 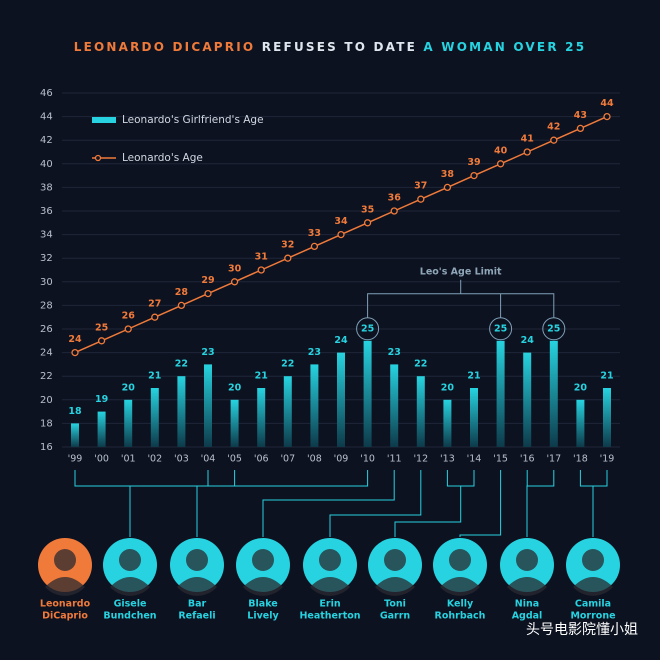 I want to click on value-label: 34, so click(x=341, y=221).